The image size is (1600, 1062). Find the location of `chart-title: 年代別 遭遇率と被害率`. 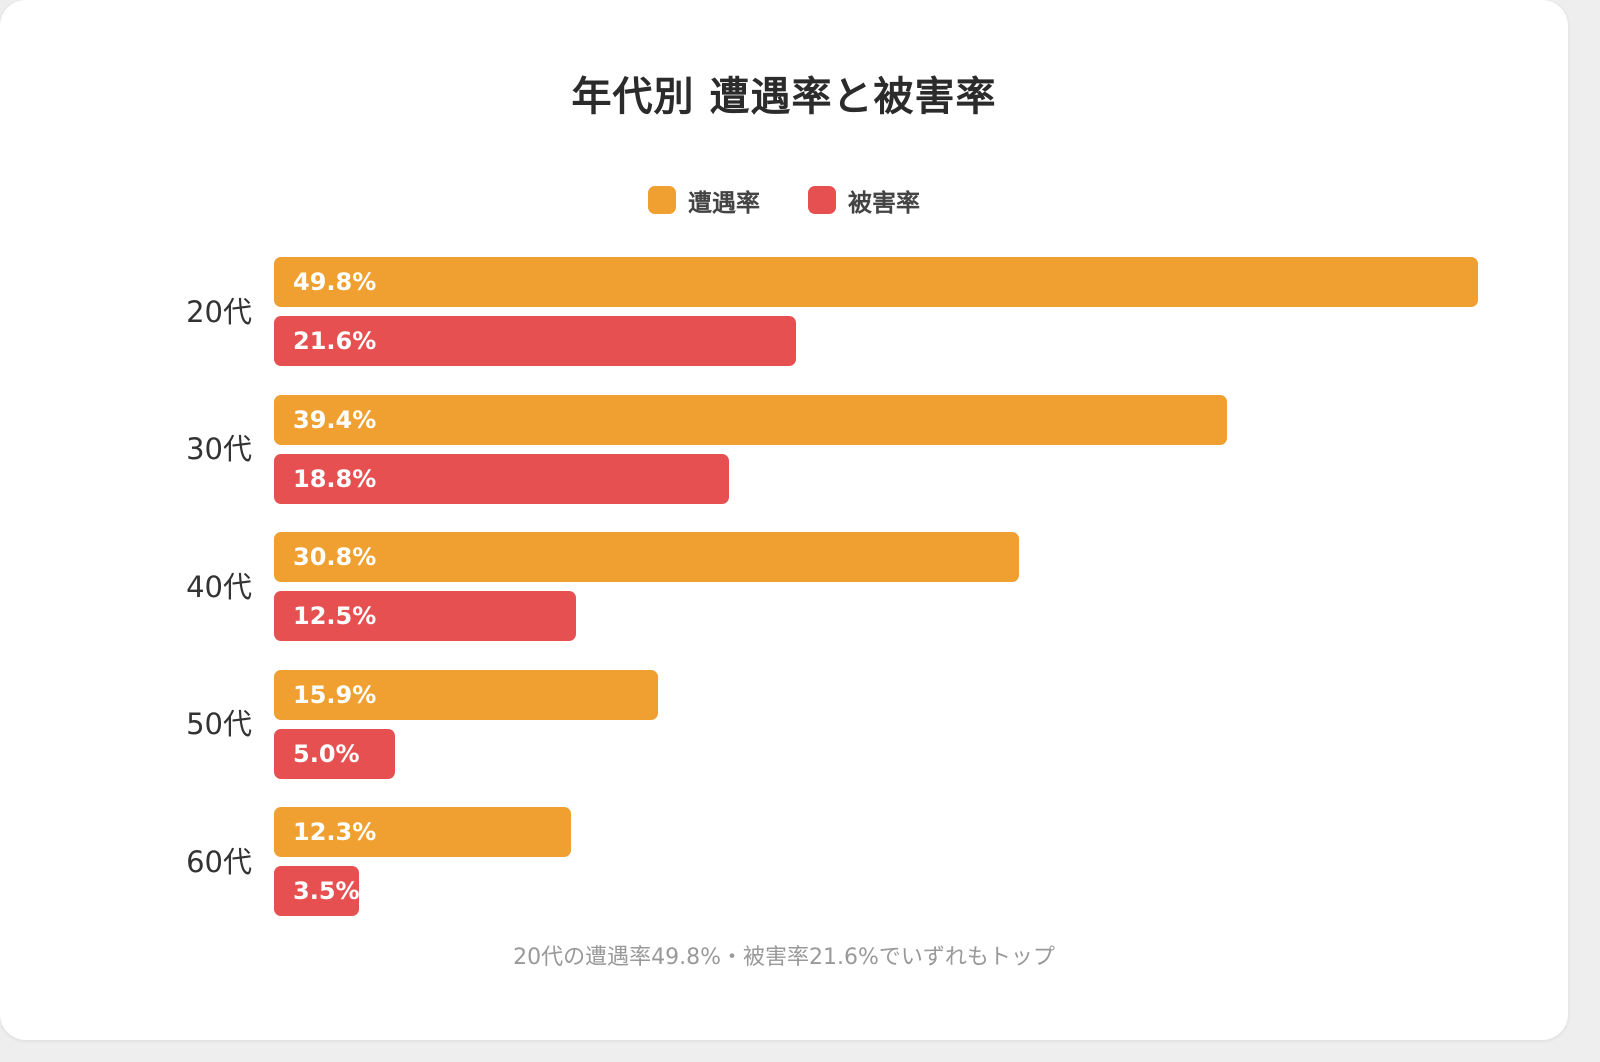

chart-title: 年代別 遭遇率と被害率 is located at coordinates (784, 97).